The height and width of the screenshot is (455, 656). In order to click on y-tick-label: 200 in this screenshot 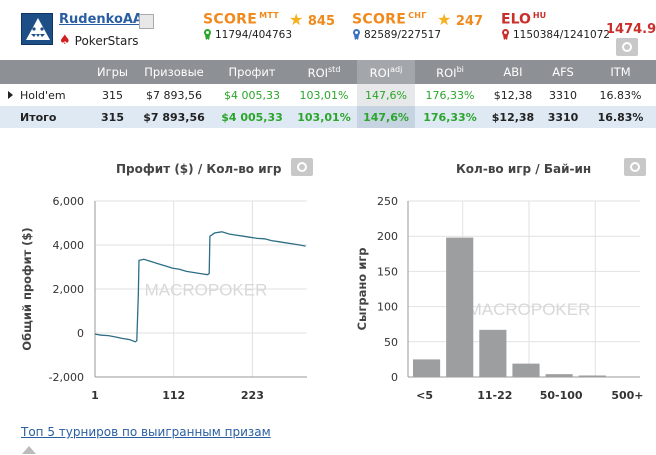, I will do `click(387, 236)`.